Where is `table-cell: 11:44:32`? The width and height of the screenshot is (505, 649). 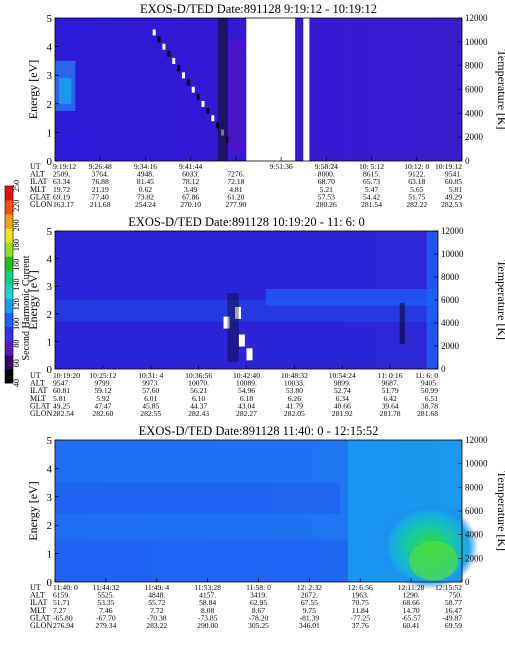
table-cell: 11:44:32 is located at coordinates (106, 587).